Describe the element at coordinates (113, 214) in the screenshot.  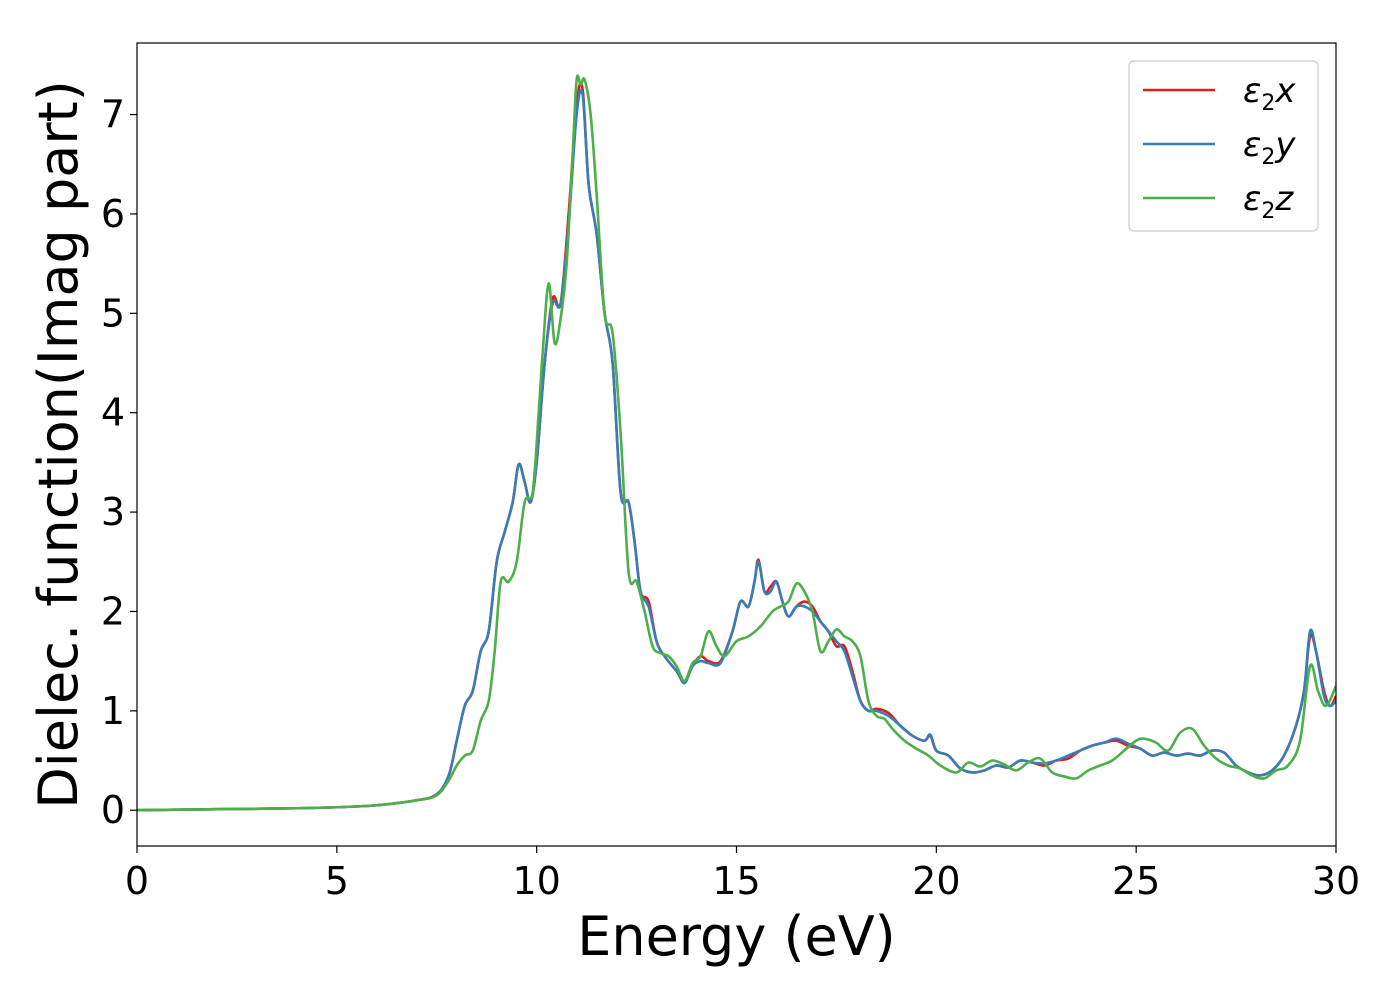
I see `y-tick-label: 6` at that location.